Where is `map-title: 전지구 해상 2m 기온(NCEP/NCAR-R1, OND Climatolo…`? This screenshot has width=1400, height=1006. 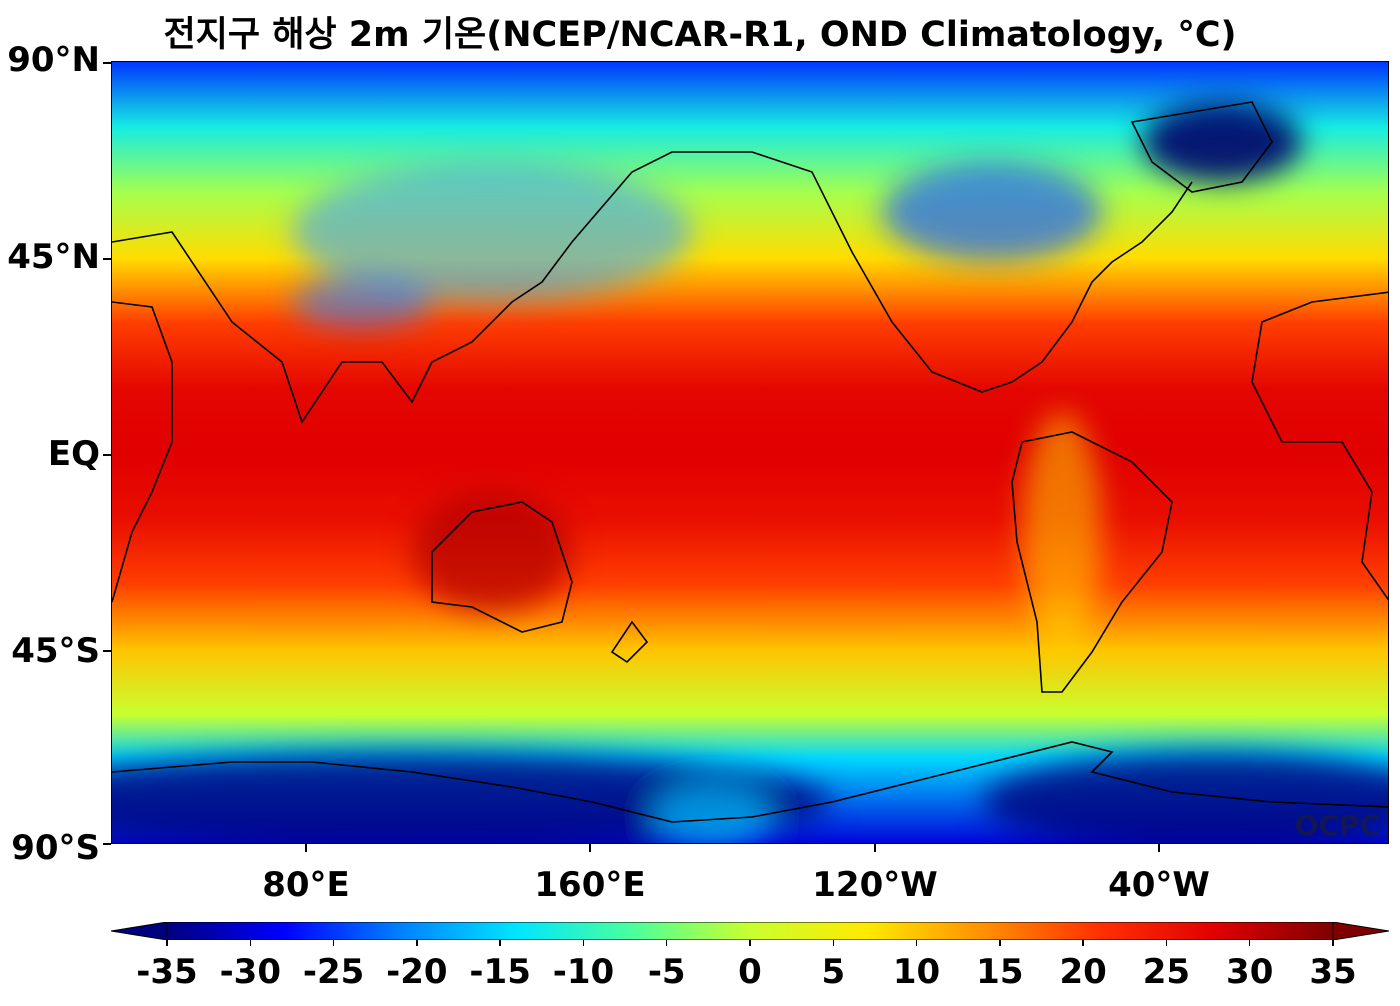 map-title: 전지구 해상 2m 기온(NCEP/NCAR-R1, OND Climatolo… is located at coordinates (700, 35).